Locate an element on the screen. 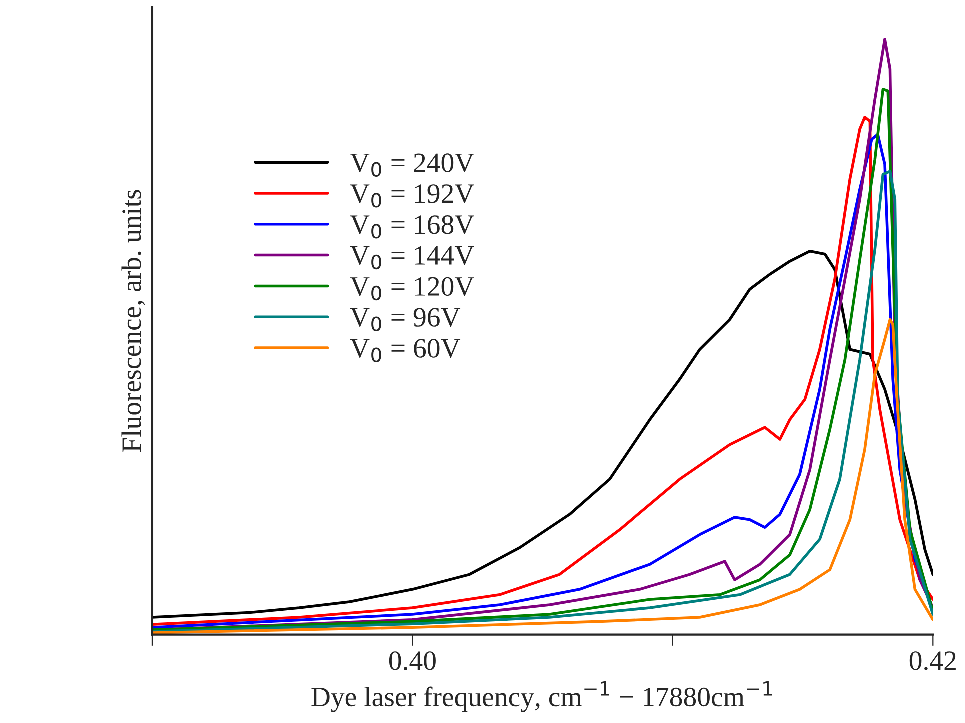 This screenshot has height=723, width=965. legend-label: V$_{0}$ = 168V is located at coordinates (412, 227).